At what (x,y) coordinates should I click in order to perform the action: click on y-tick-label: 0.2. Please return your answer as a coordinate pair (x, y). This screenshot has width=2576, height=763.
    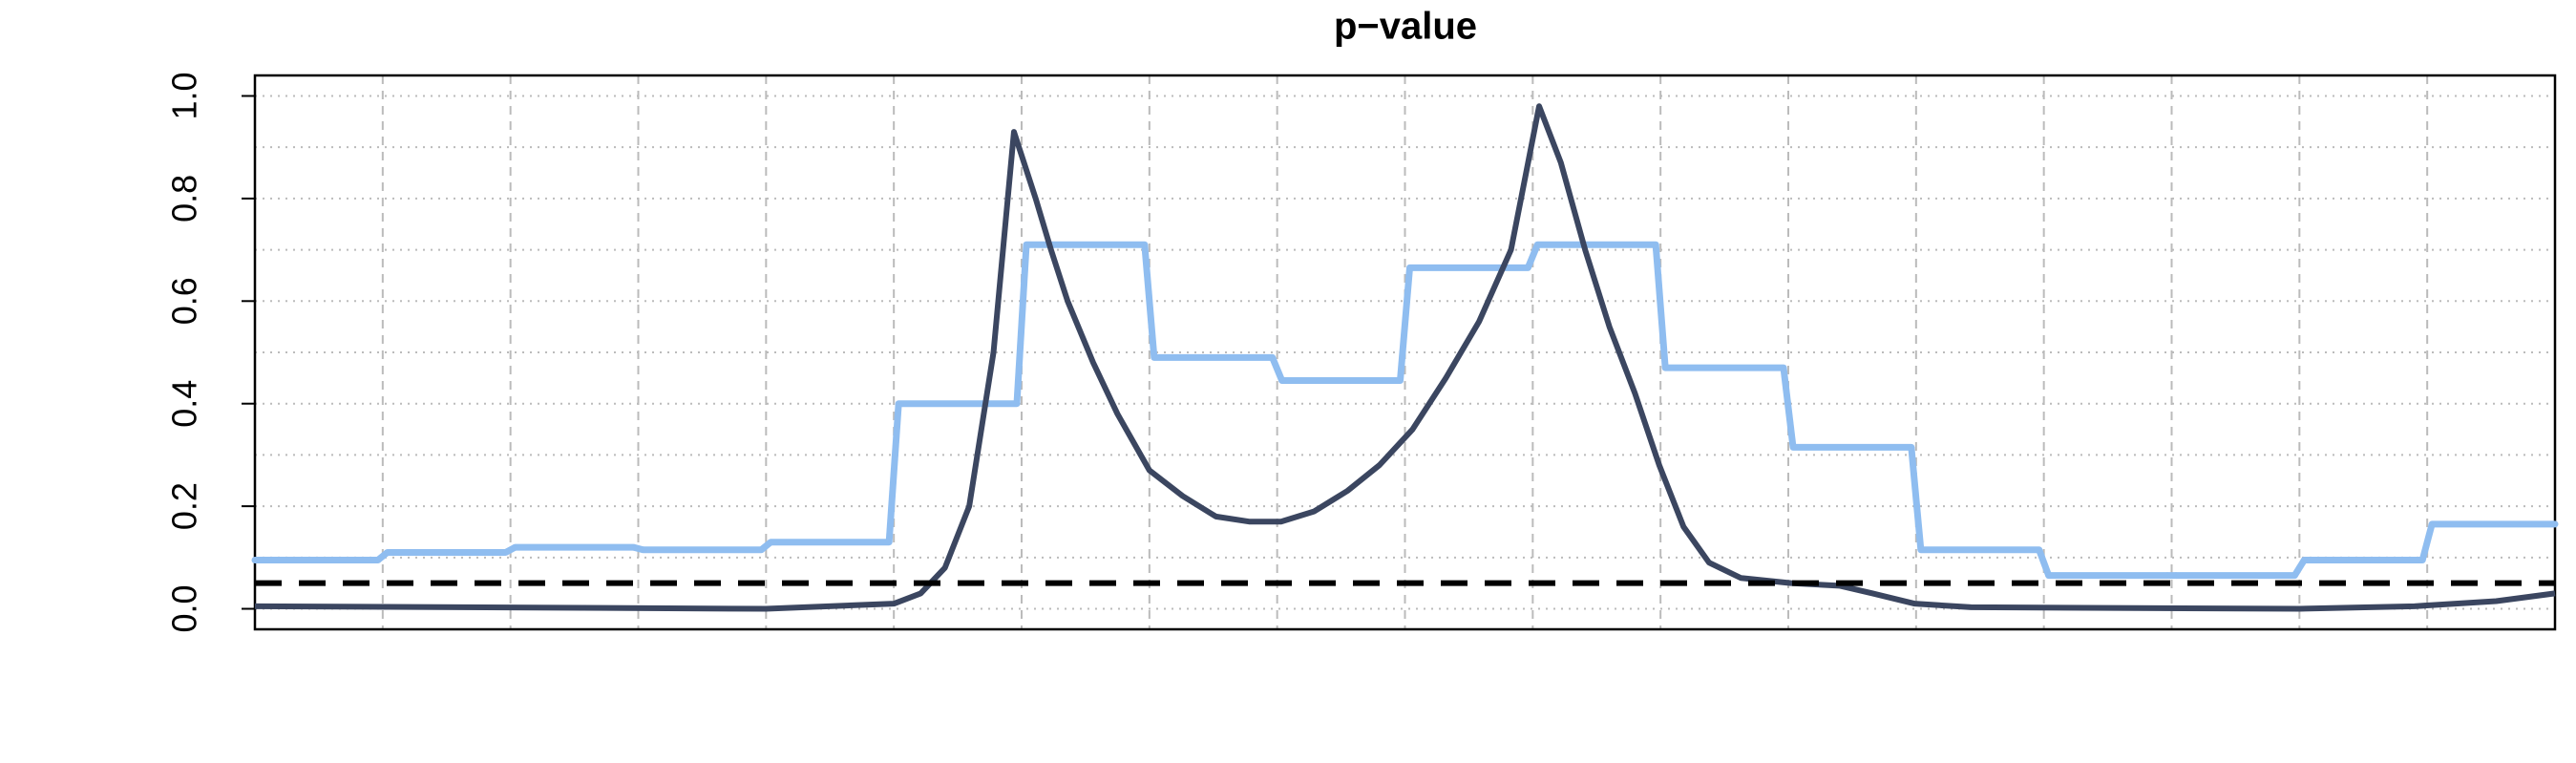
    Looking at the image, I should click on (184, 506).